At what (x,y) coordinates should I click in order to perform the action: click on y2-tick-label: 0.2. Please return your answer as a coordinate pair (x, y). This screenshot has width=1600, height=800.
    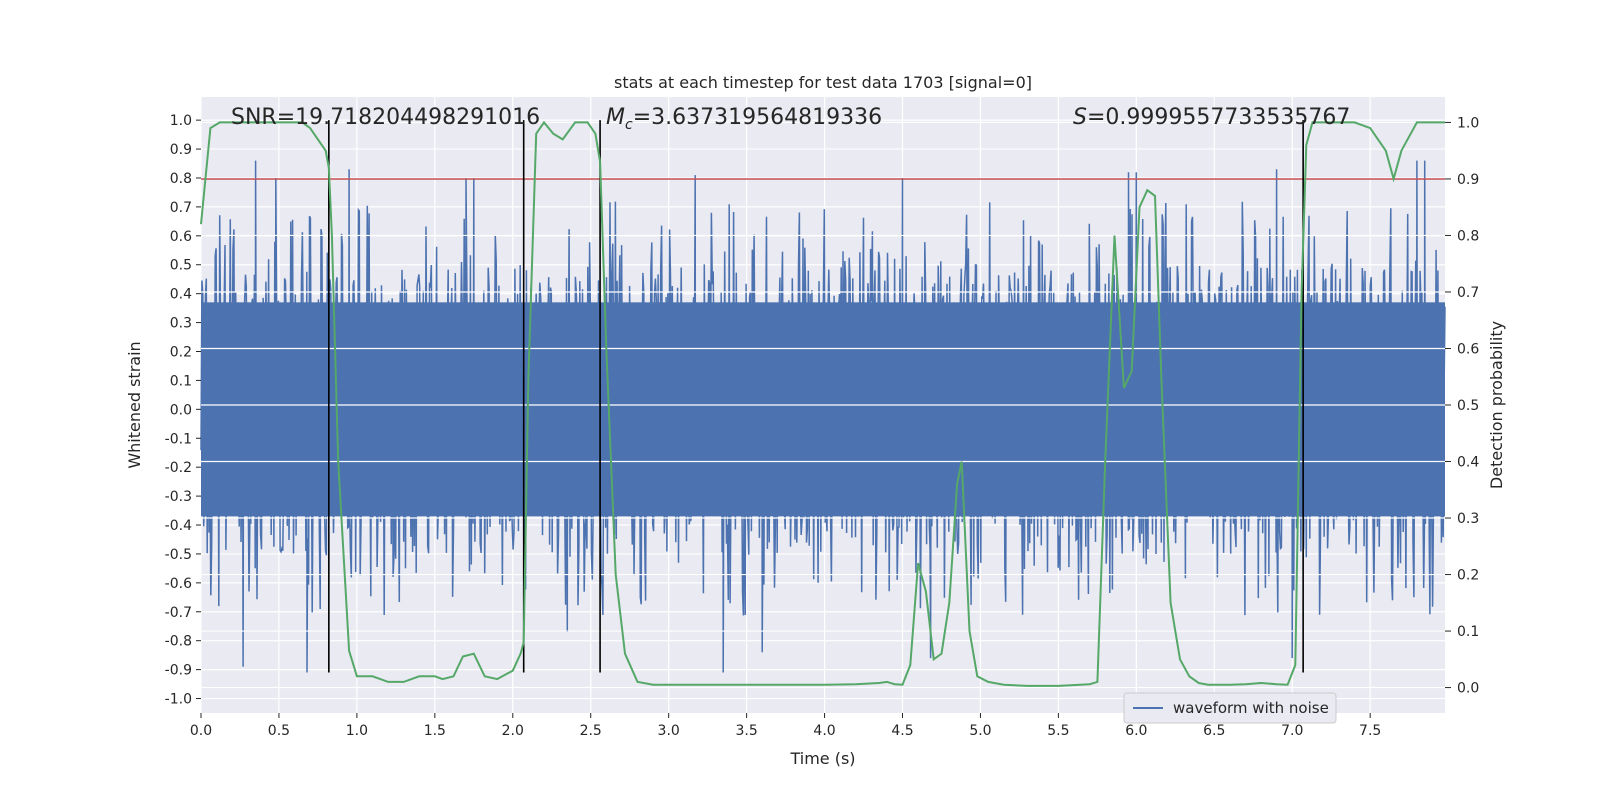
    Looking at the image, I should click on (1468, 576).